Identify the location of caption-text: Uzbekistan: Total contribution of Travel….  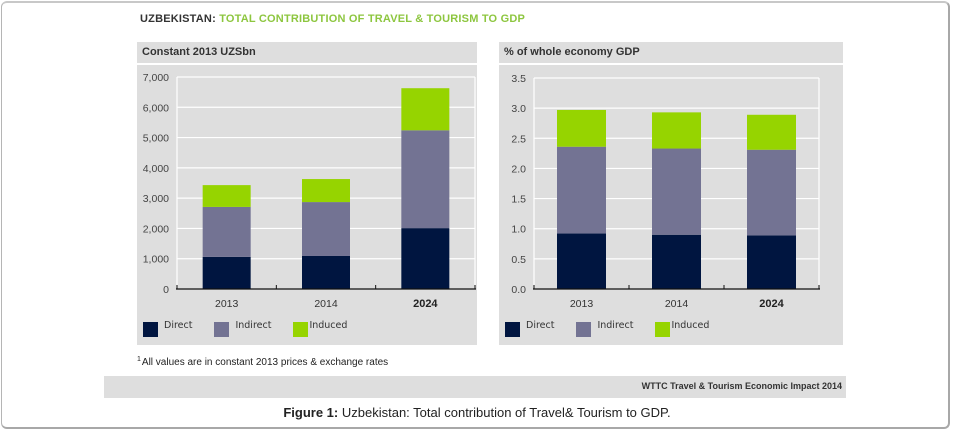
(504, 412).